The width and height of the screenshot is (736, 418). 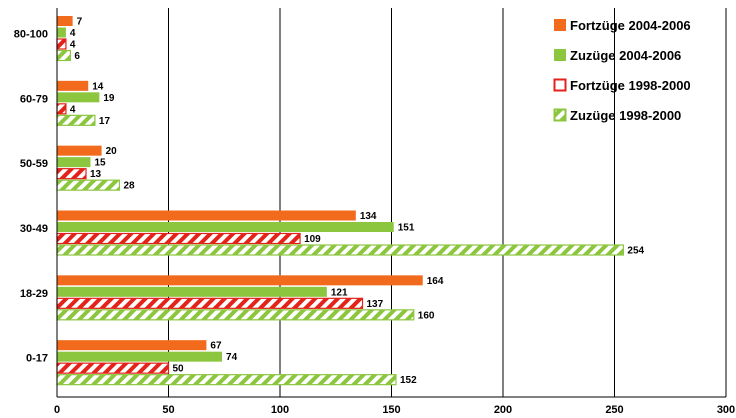 I want to click on legend-label: Fortzüge 1998-2000, so click(x=630, y=85).